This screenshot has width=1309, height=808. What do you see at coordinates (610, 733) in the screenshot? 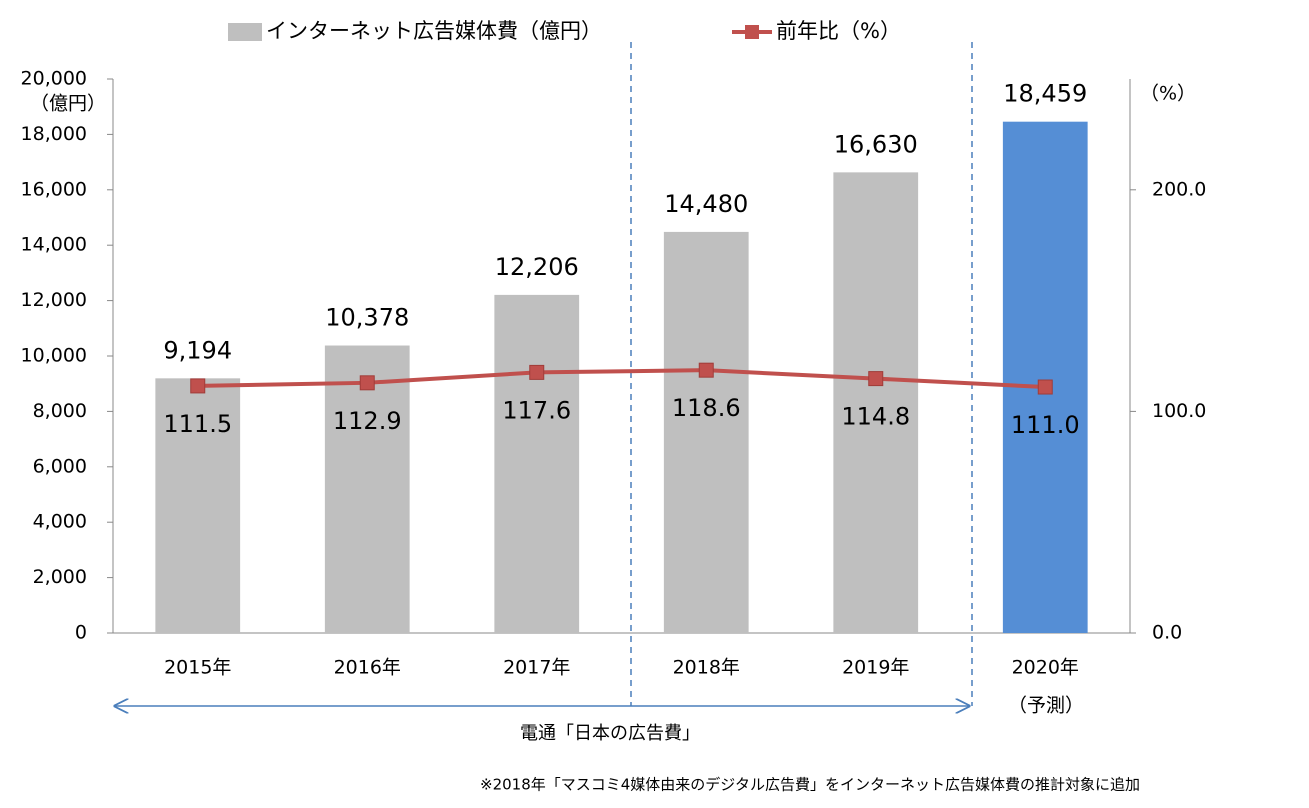
I see `source-label: 電通「日本の広告費」` at bounding box center [610, 733].